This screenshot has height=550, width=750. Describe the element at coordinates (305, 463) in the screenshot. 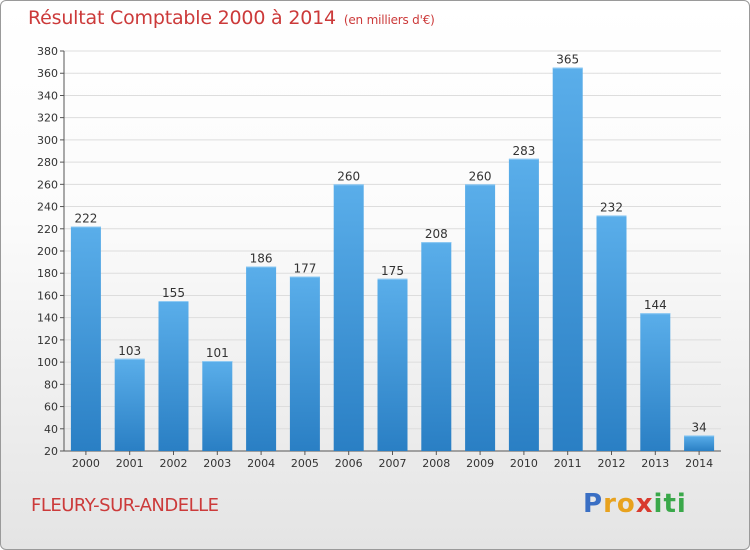

I see `x-tick-label: 2005` at that location.